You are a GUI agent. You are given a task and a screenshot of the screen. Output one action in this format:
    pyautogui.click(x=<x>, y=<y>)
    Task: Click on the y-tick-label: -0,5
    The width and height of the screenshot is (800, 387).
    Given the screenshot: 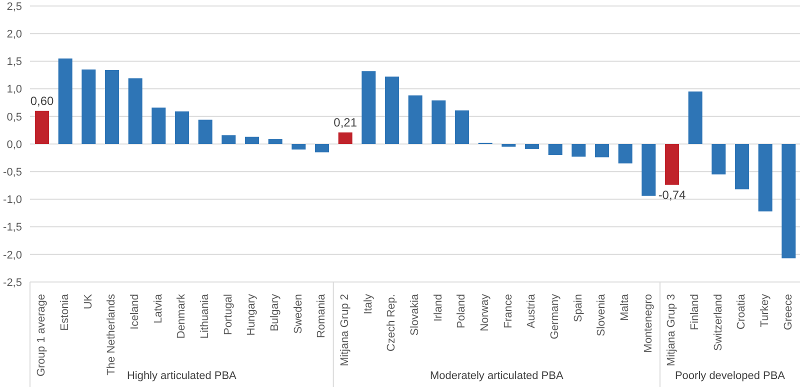 What is the action you would take?
    pyautogui.click(x=12, y=172)
    